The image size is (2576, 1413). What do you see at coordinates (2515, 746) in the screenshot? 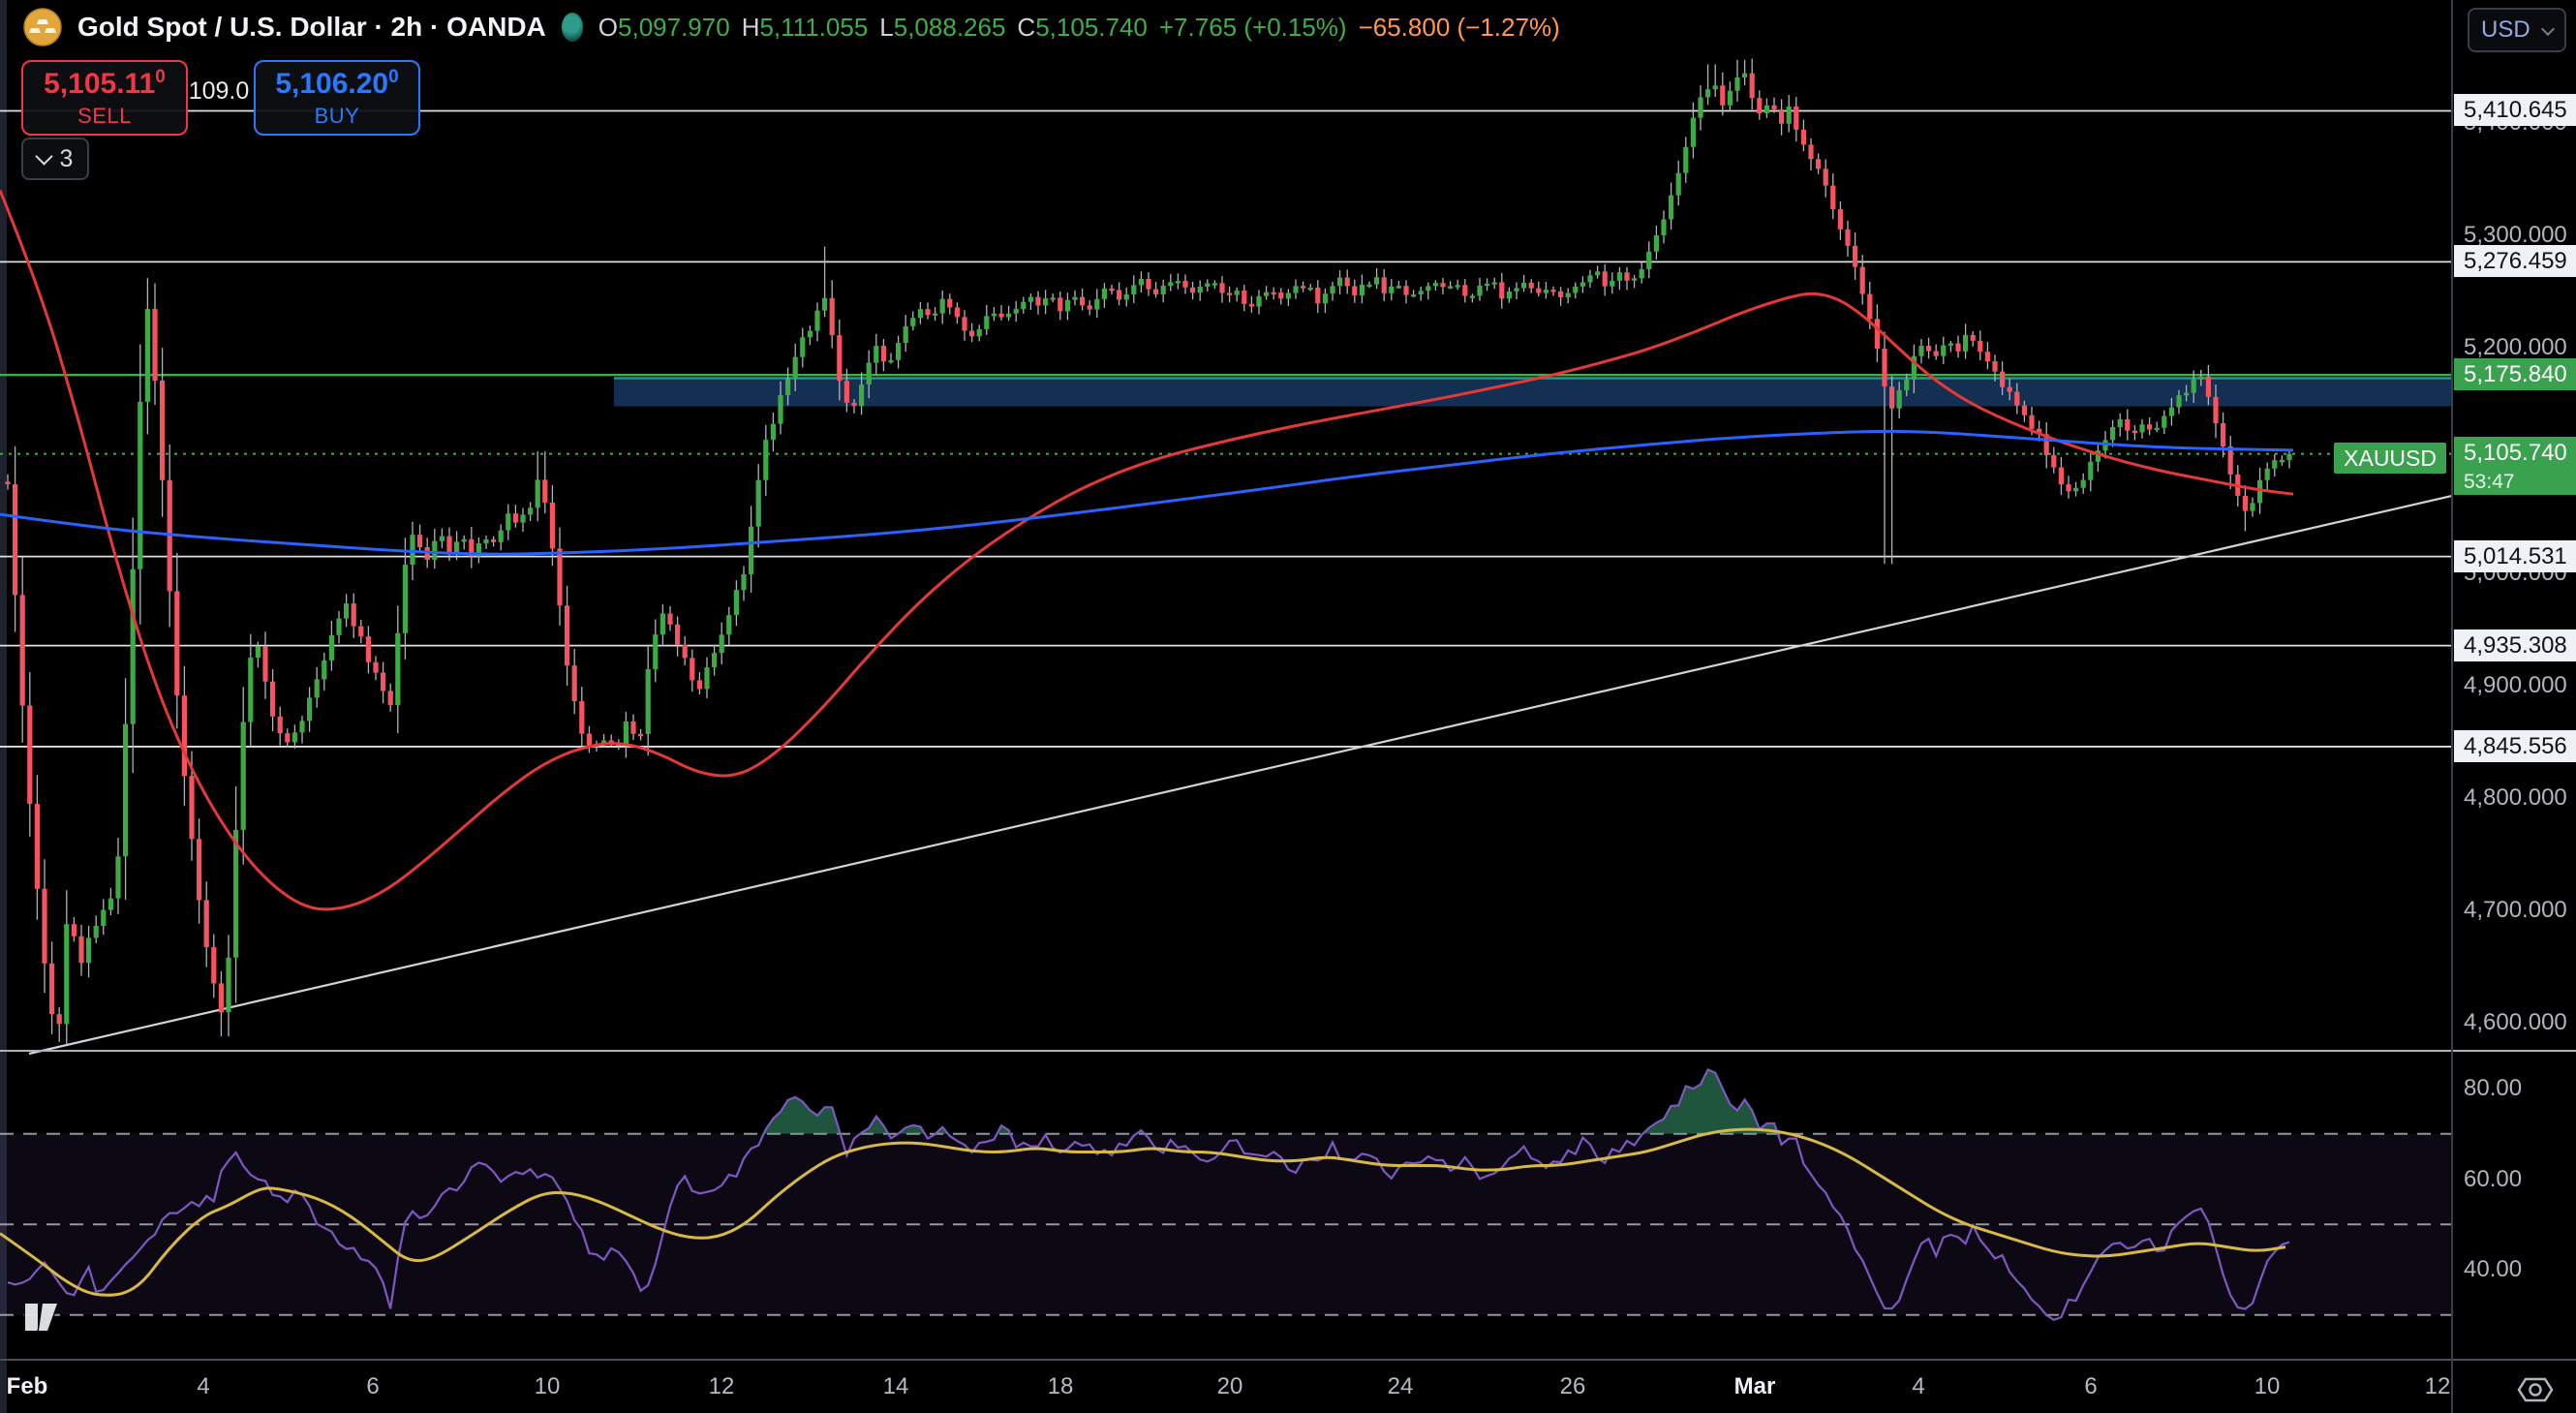
I see `price-level-label: 4,845.556` at bounding box center [2515, 746].